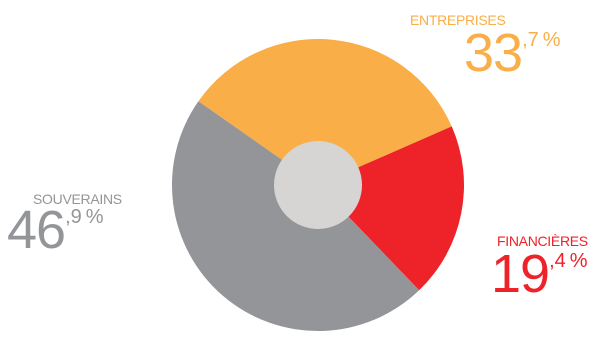  I want to click on label-entreprises: ENTREPRISES 33,7%, so click(485, 46).